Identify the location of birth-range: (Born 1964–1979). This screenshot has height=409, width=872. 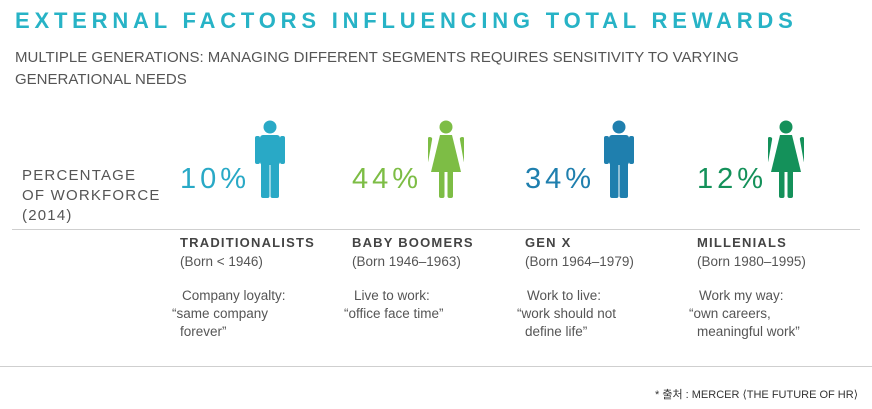
(579, 261).